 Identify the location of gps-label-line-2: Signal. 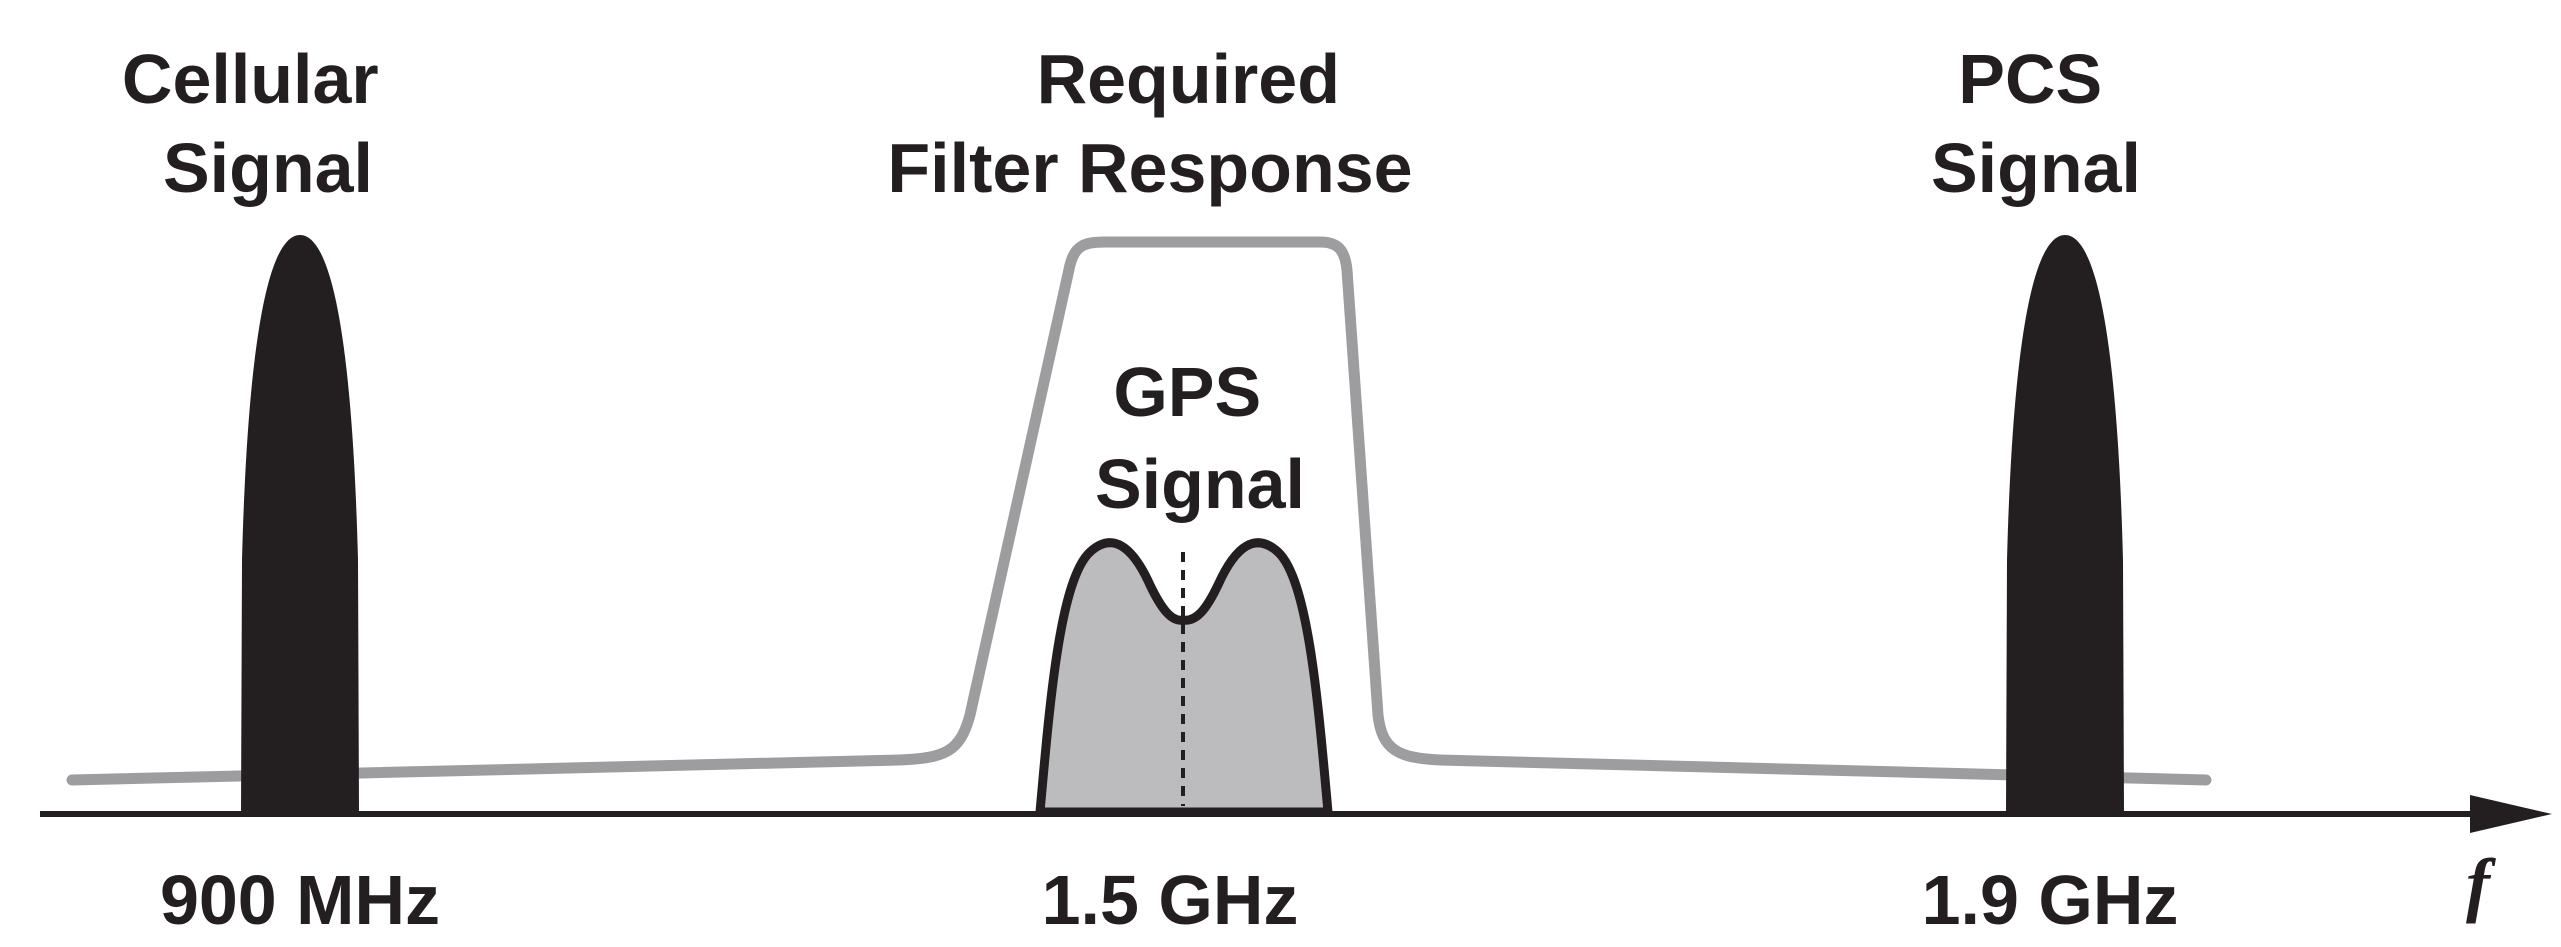
(1200, 484).